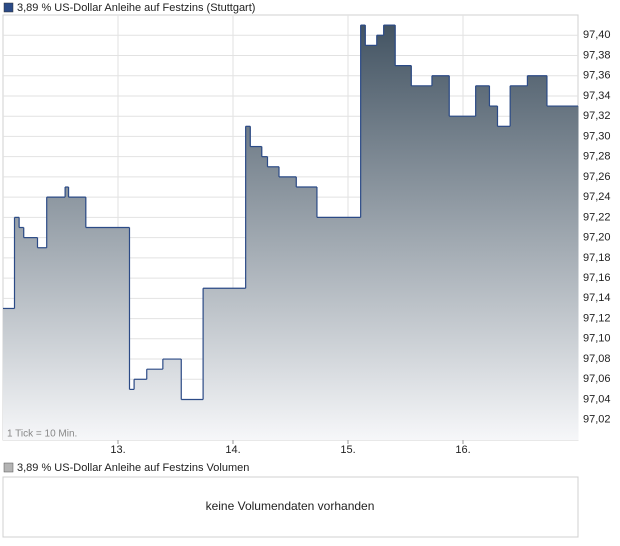 Image resolution: width=620 pixels, height=546 pixels. I want to click on y-tick-label: 97,30, so click(597, 136).